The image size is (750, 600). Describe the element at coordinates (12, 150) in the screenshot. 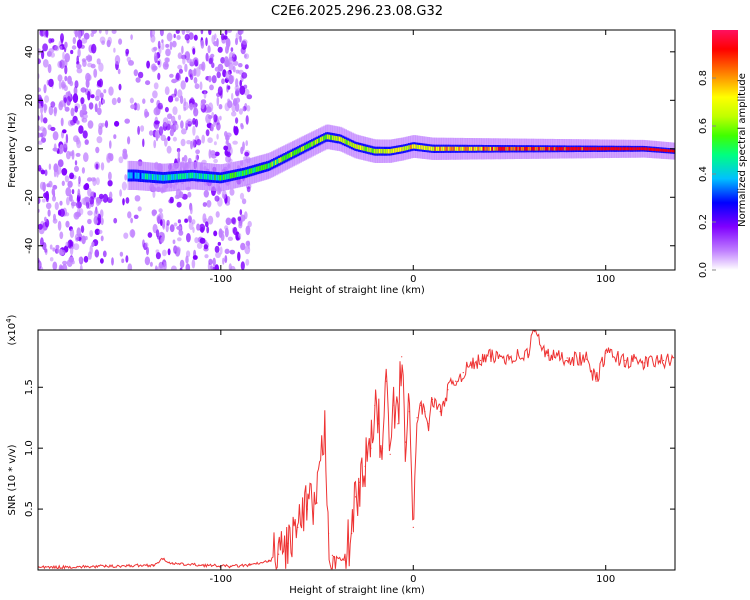

I see `spectrogram-y-axis-label: Frequency (Hz)` at that location.